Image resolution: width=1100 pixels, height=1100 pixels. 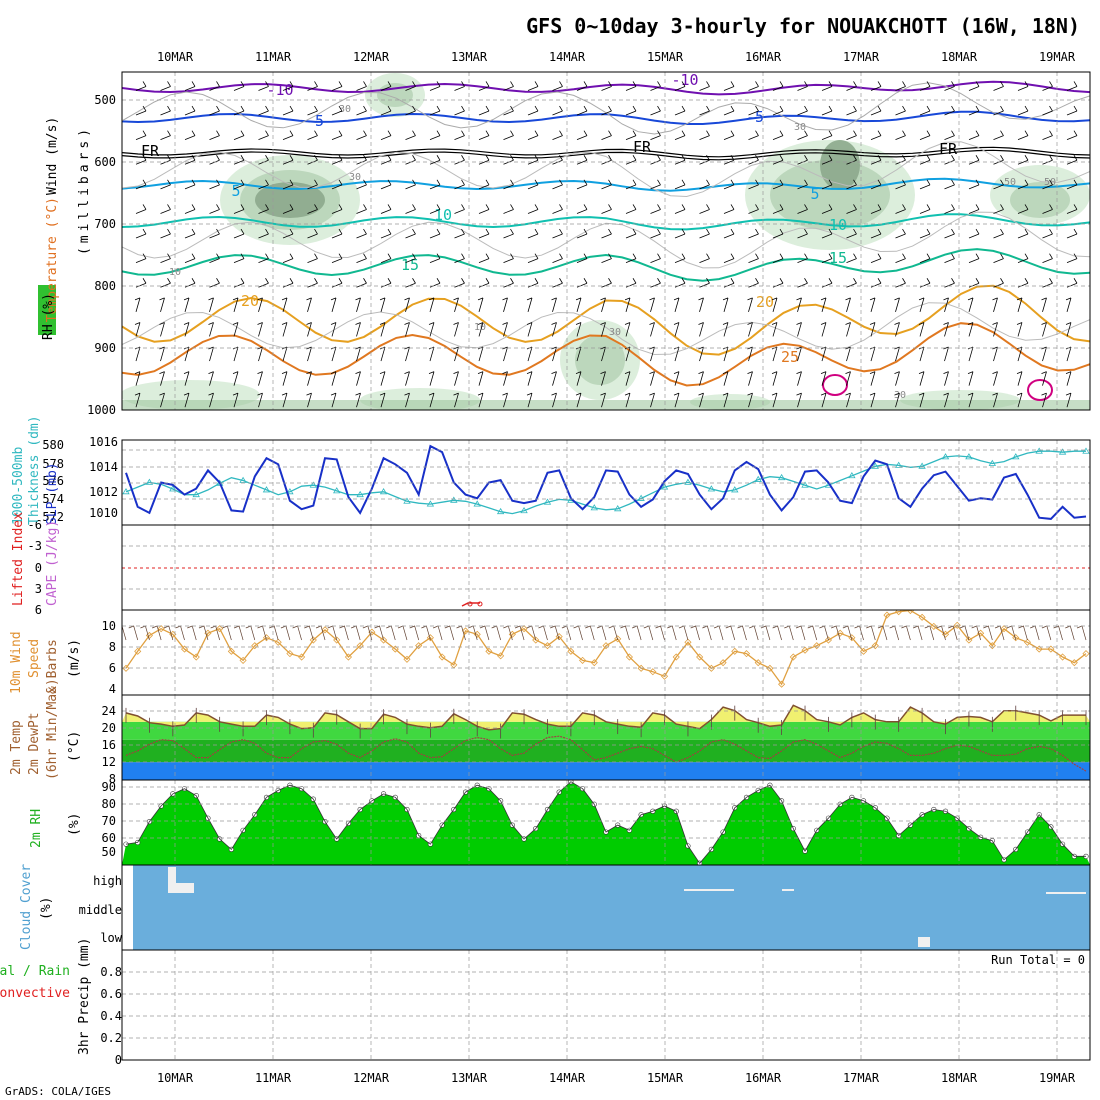 I want to click on rh2m-ylabel: 2m RH (%), so click(x=55, y=828).